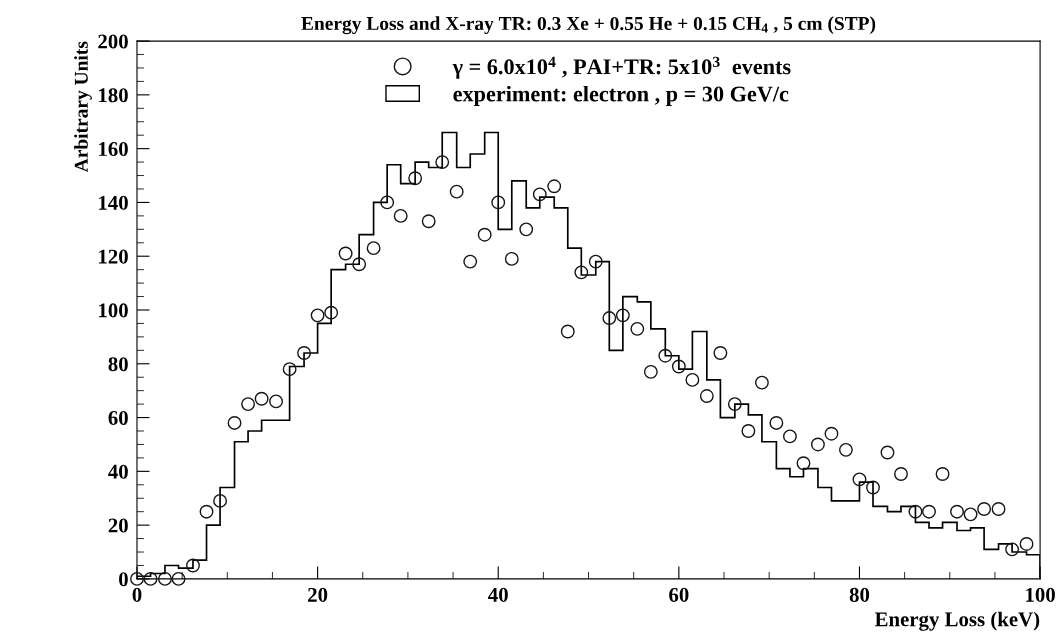 The width and height of the screenshot is (1057, 632). Describe the element at coordinates (113, 41) in the screenshot. I see `y-tick-label: 200` at that location.